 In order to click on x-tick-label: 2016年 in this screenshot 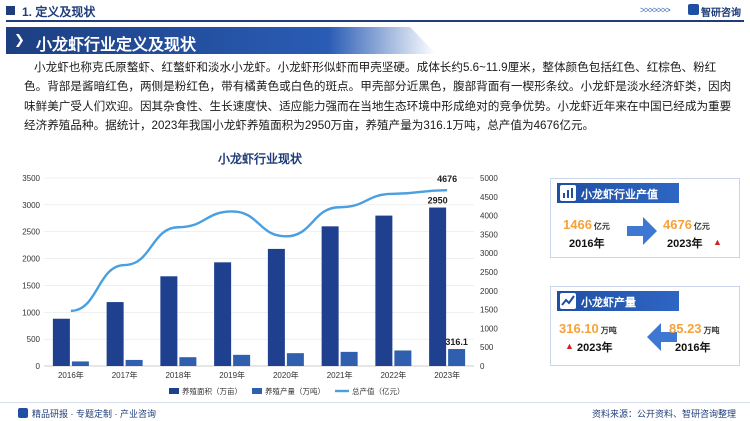, I will do `click(71, 375)`.